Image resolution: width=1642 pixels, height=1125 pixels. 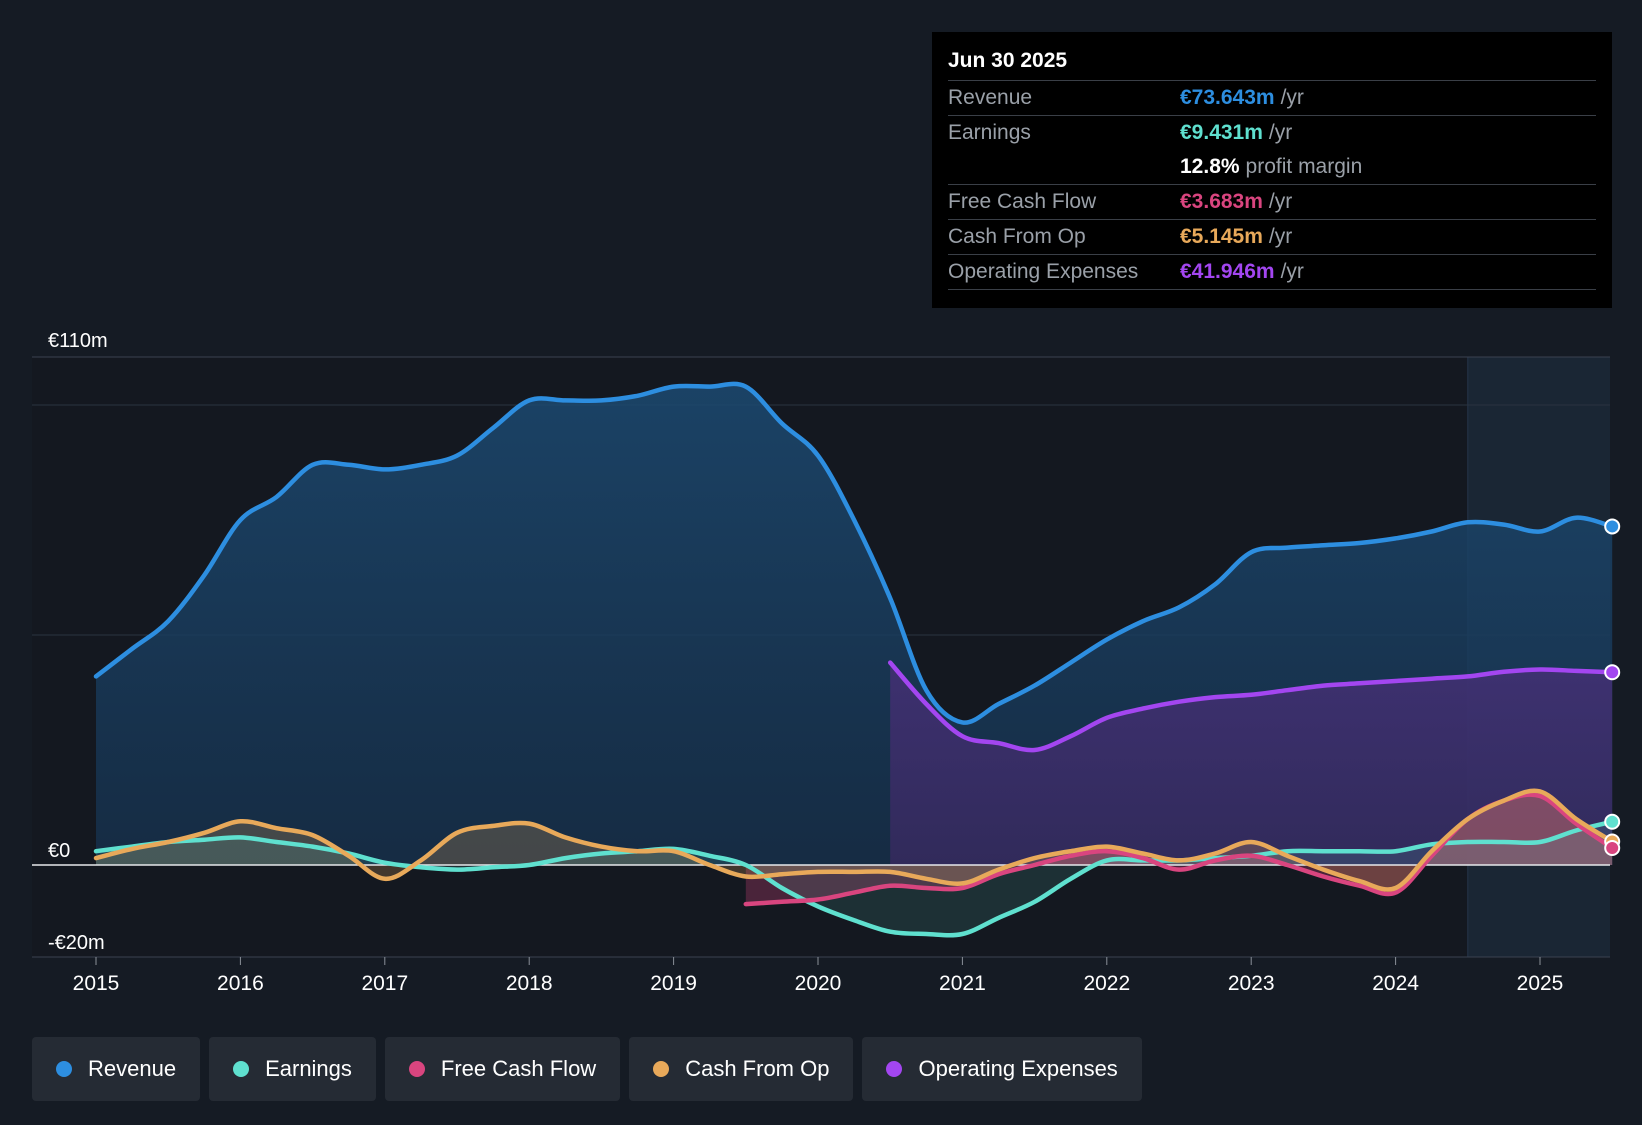 I want to click on tooltip-label: Free Cash Flow, so click(x=1022, y=201).